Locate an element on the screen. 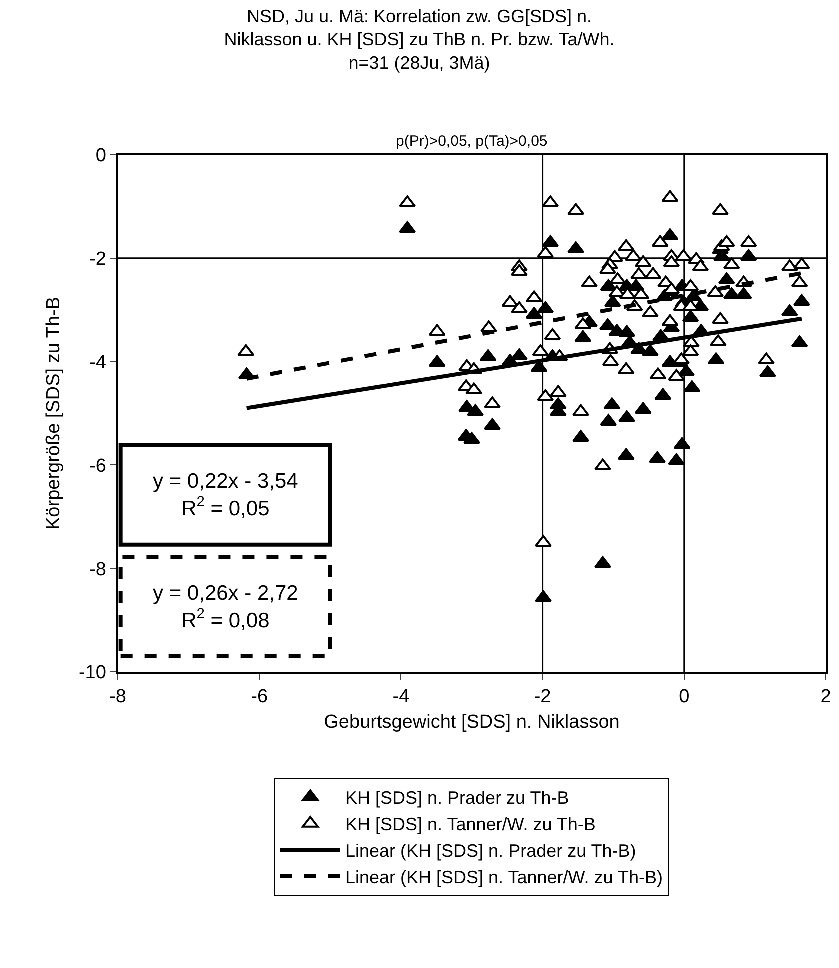 The width and height of the screenshot is (839, 968). y-tick-label: -4 is located at coordinates (98, 363).